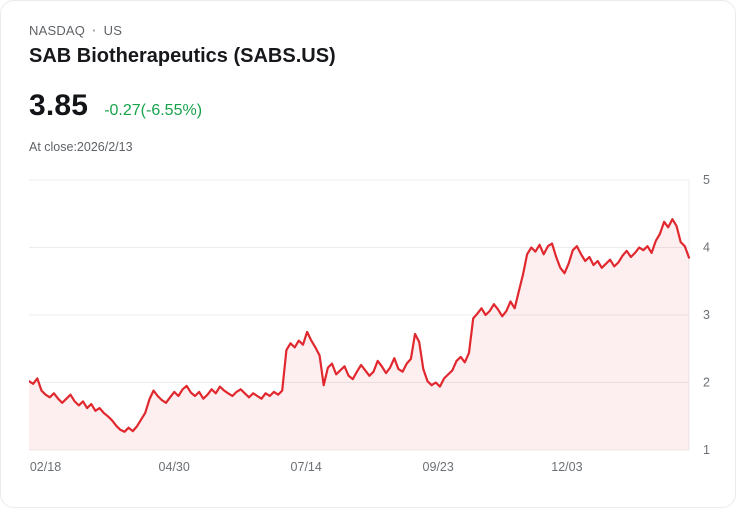  I want to click on y-axis-tick-label: 3, so click(706, 315).